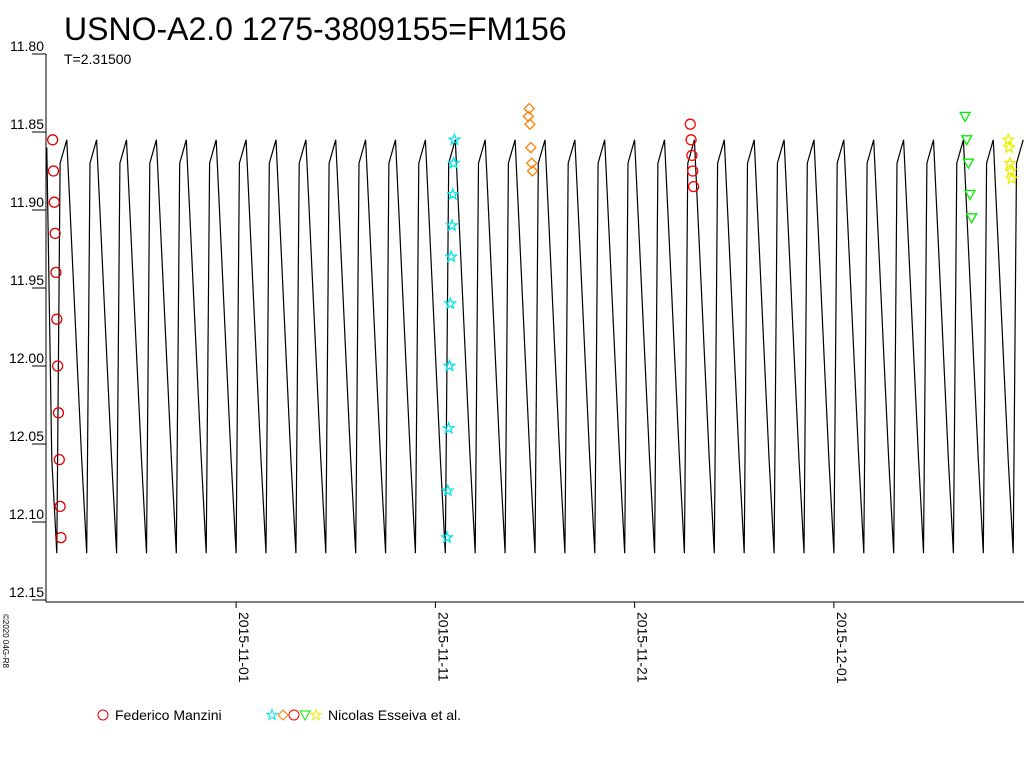  Describe the element at coordinates (443, 647) in the screenshot. I see `x-tick-label: 2015-11-11` at that location.